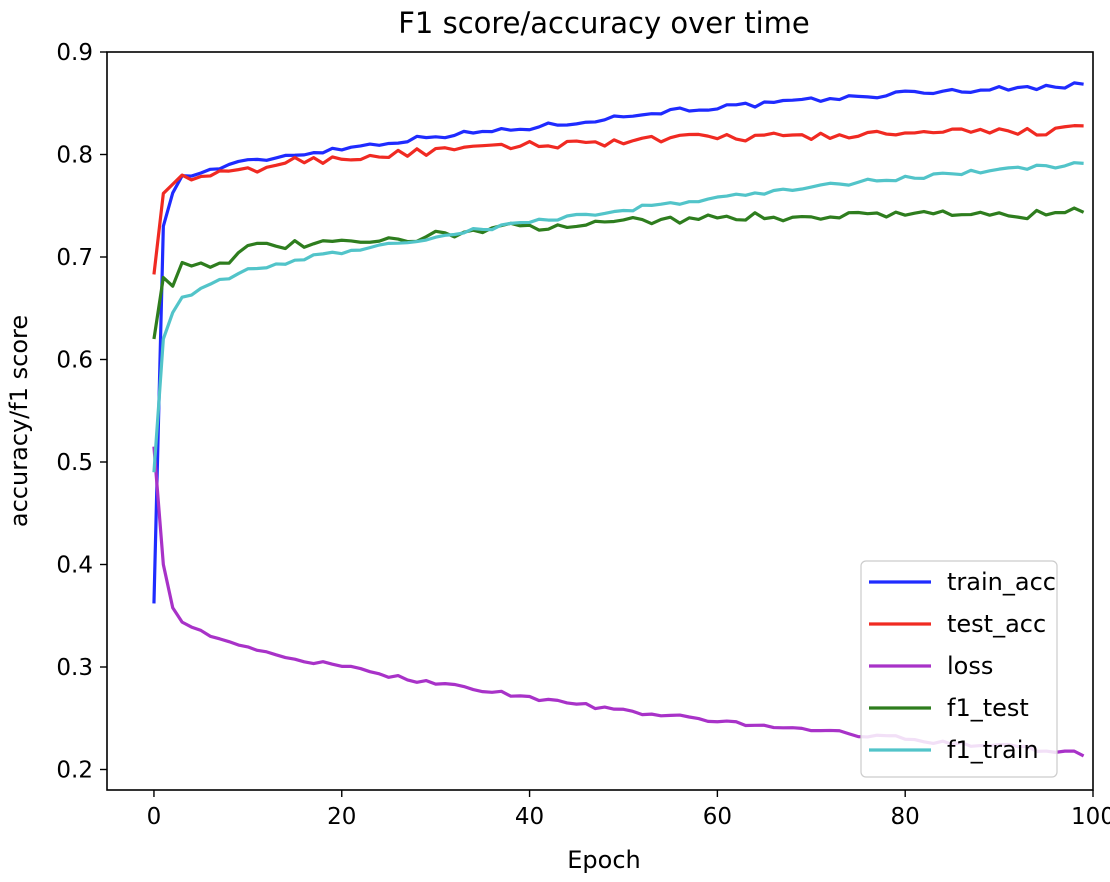  What do you see at coordinates (74, 463) in the screenshot?
I see `y-tick-label: 0.5` at bounding box center [74, 463].